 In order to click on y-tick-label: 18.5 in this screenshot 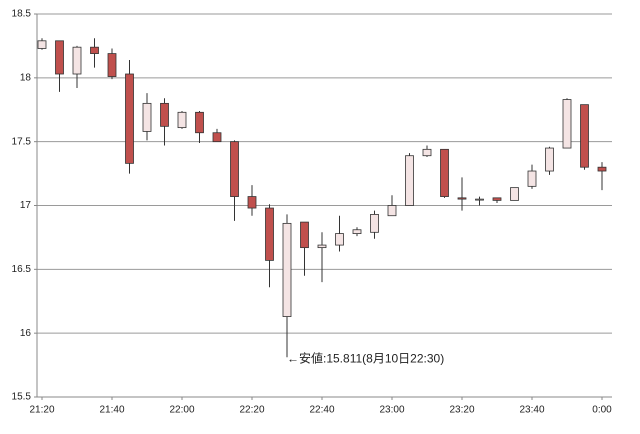, I will do `click(22, 14)`.